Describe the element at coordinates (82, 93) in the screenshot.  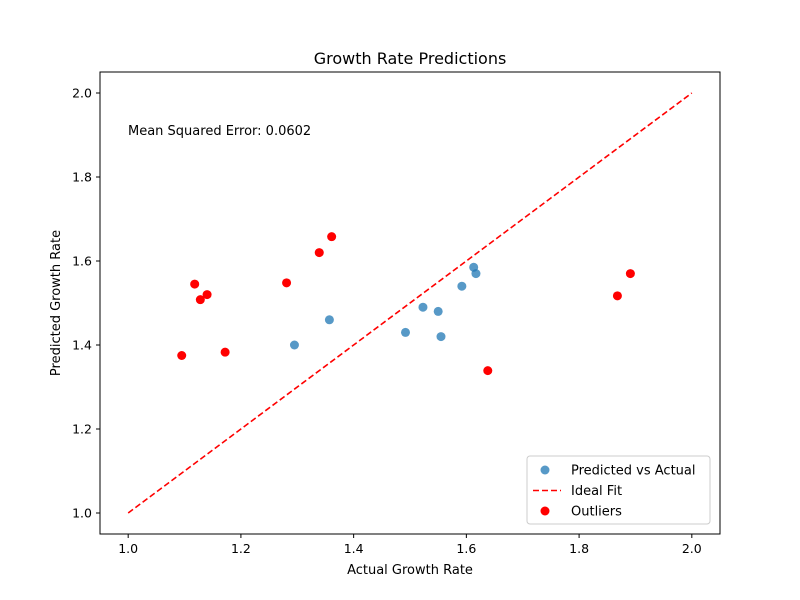
I see `y-tick-label: 2.0` at that location.